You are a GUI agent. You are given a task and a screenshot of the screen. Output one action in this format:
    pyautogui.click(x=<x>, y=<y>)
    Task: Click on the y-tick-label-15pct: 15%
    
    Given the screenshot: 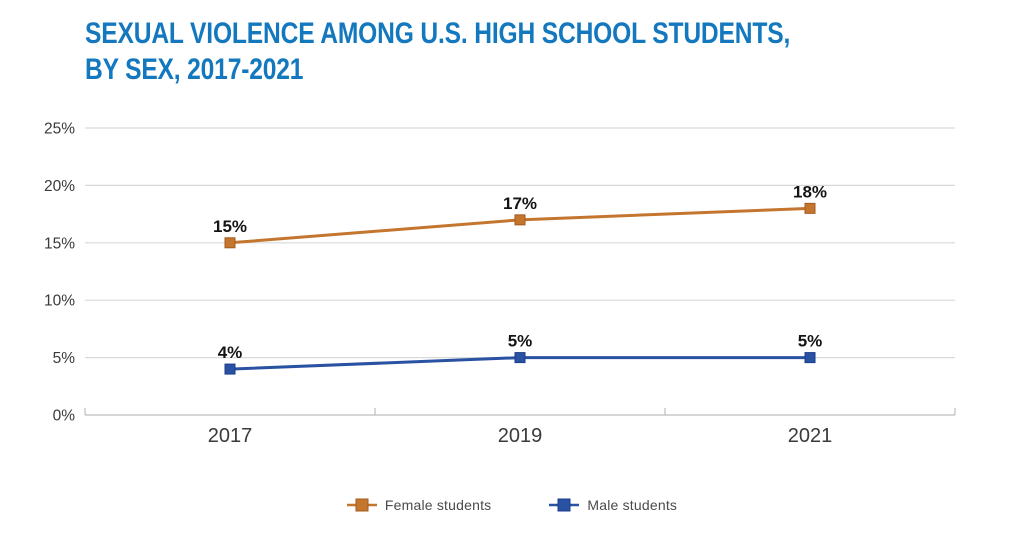 What is the action you would take?
    pyautogui.click(x=59, y=243)
    